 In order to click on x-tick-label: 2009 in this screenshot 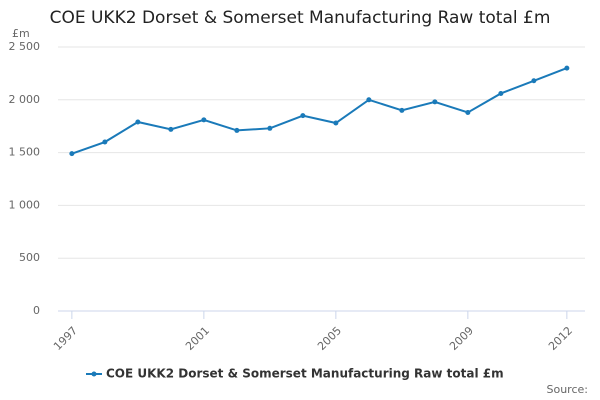, I will do `click(461, 338)`.